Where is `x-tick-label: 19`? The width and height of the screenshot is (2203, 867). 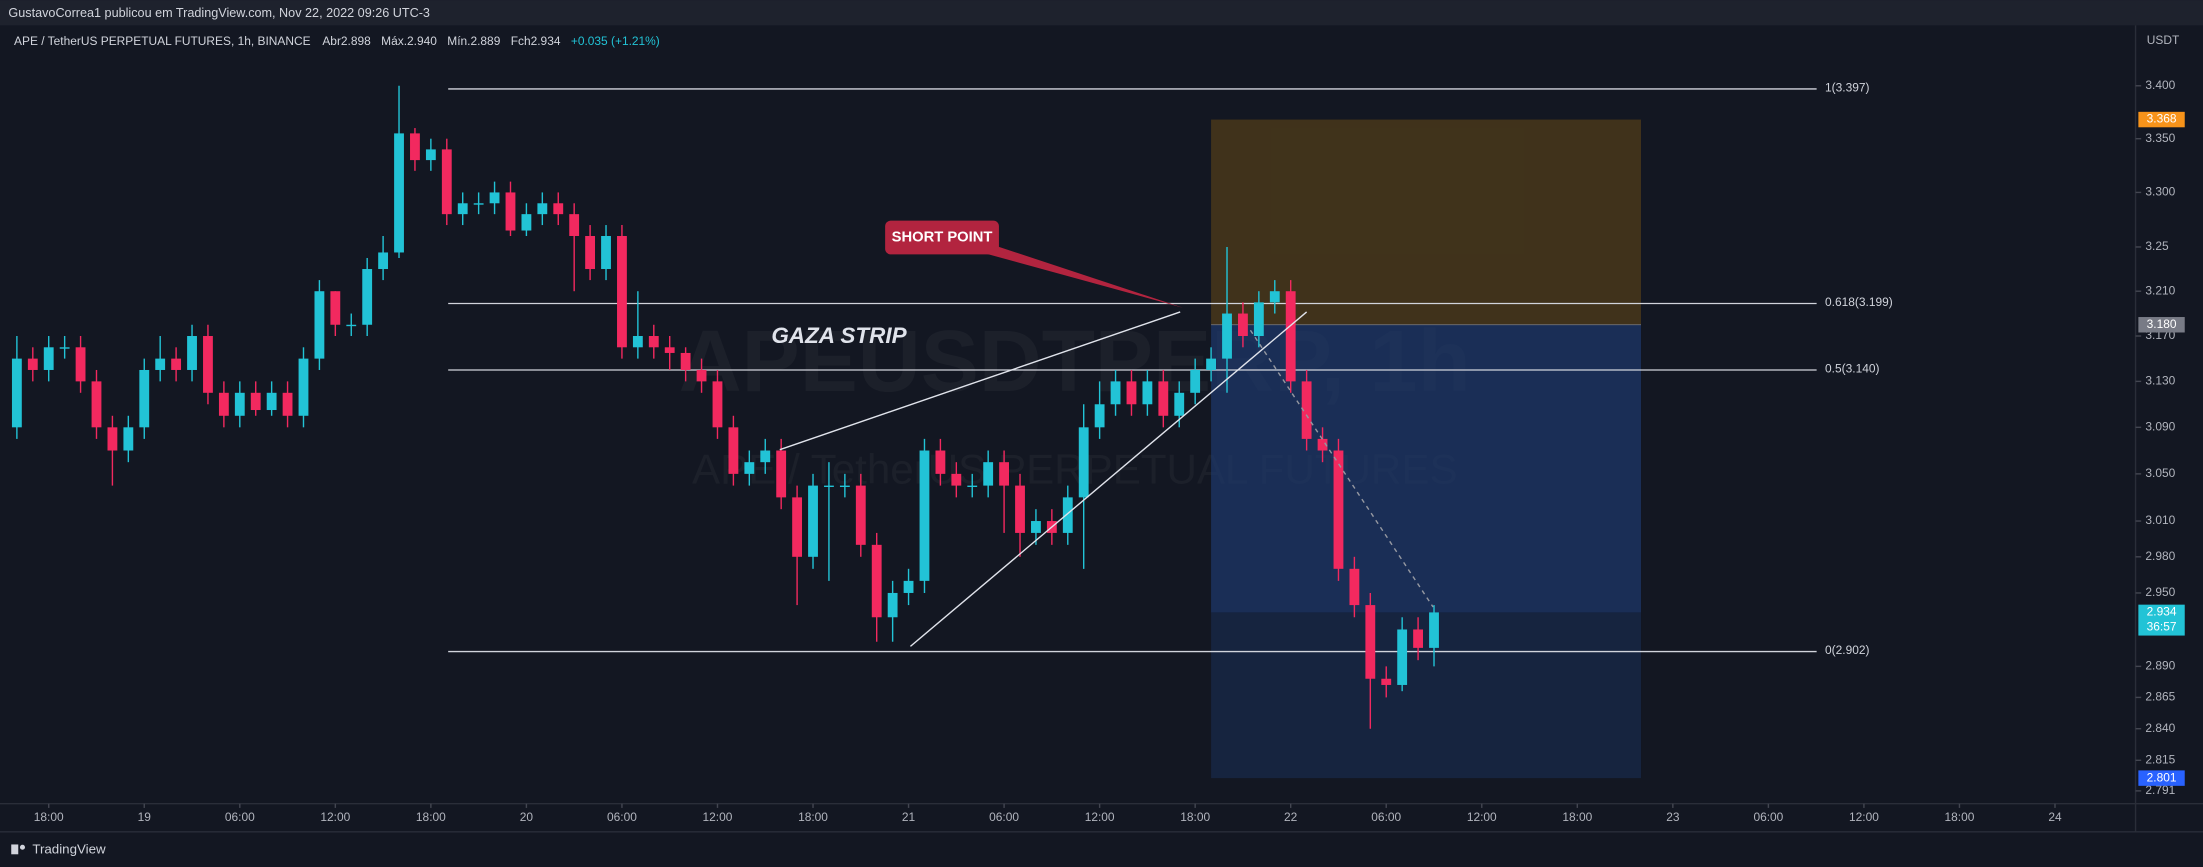 x-tick-label: 19 is located at coordinates (145, 817).